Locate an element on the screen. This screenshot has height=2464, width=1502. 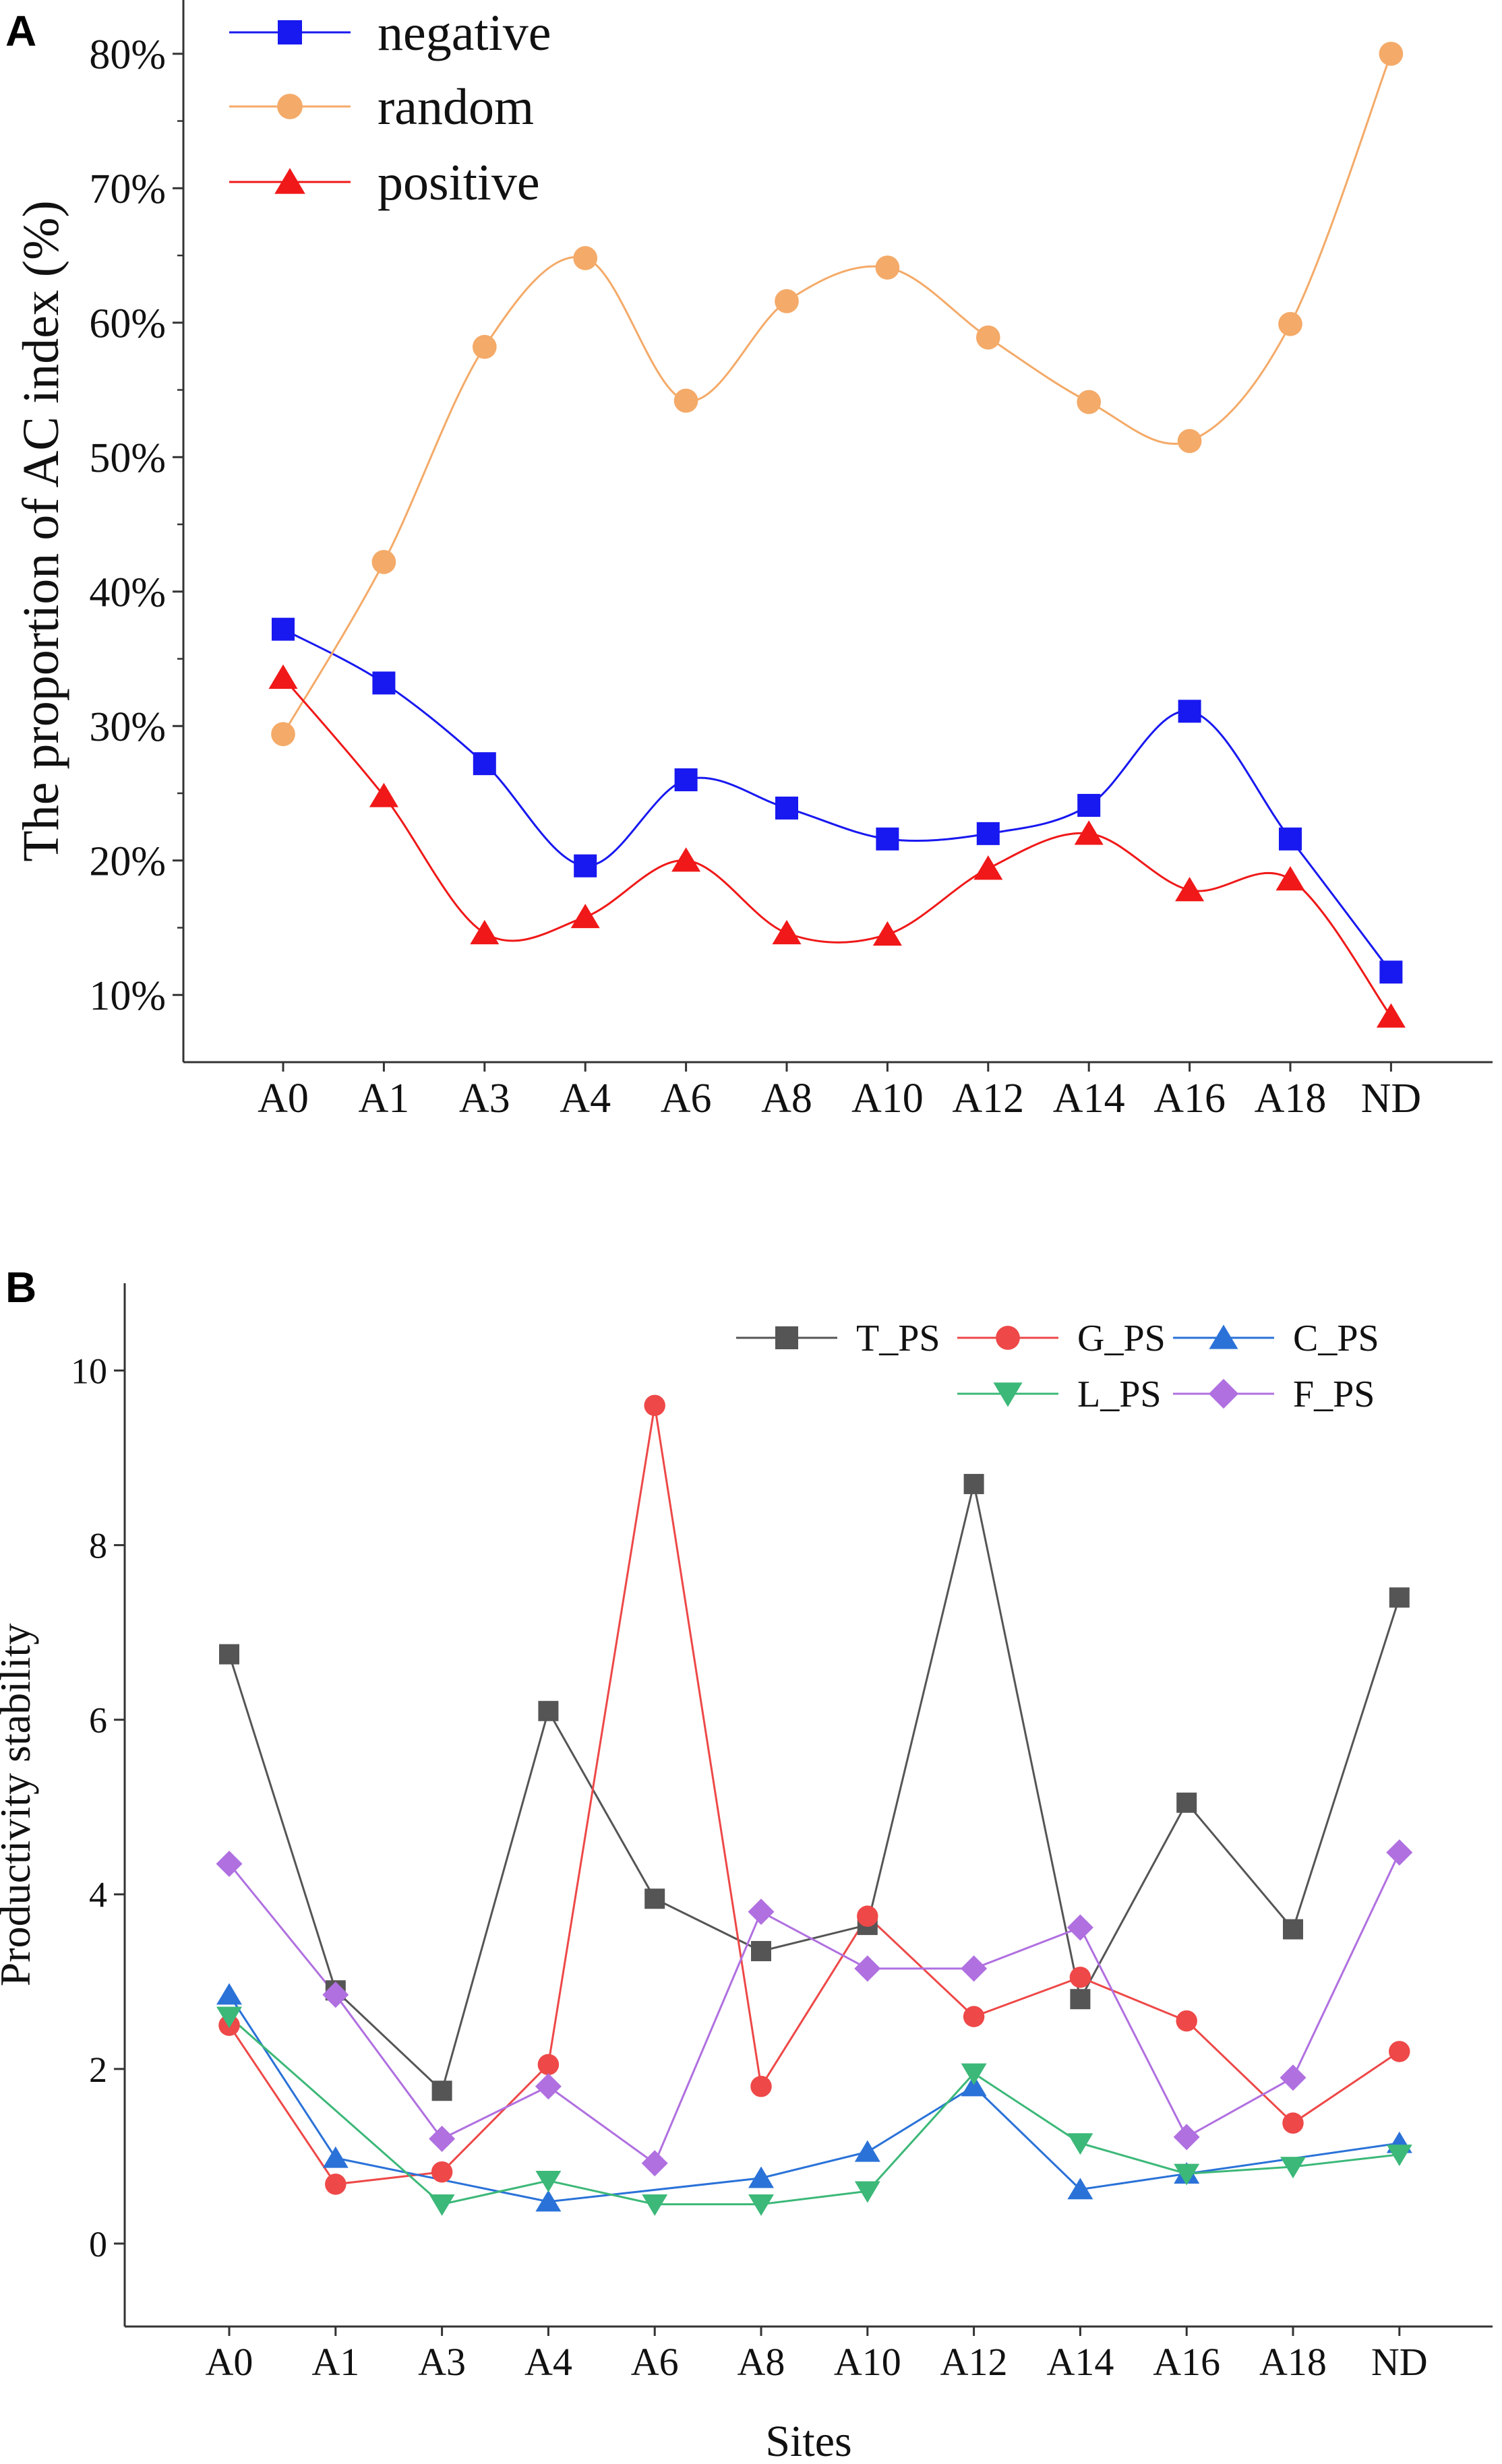
y-axis-title: The proportion of AC index (%) is located at coordinates (41, 531).